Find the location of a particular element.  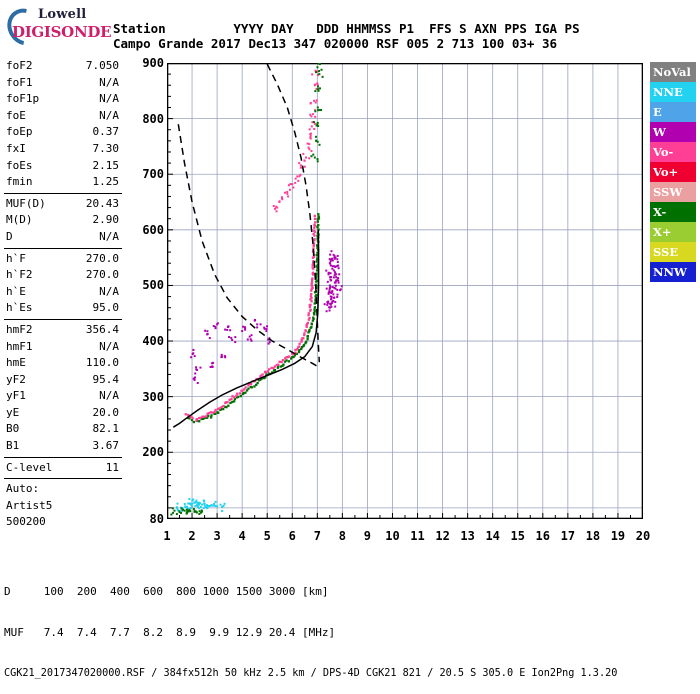

y-tick-800: 800 is located at coordinates (153, 118).